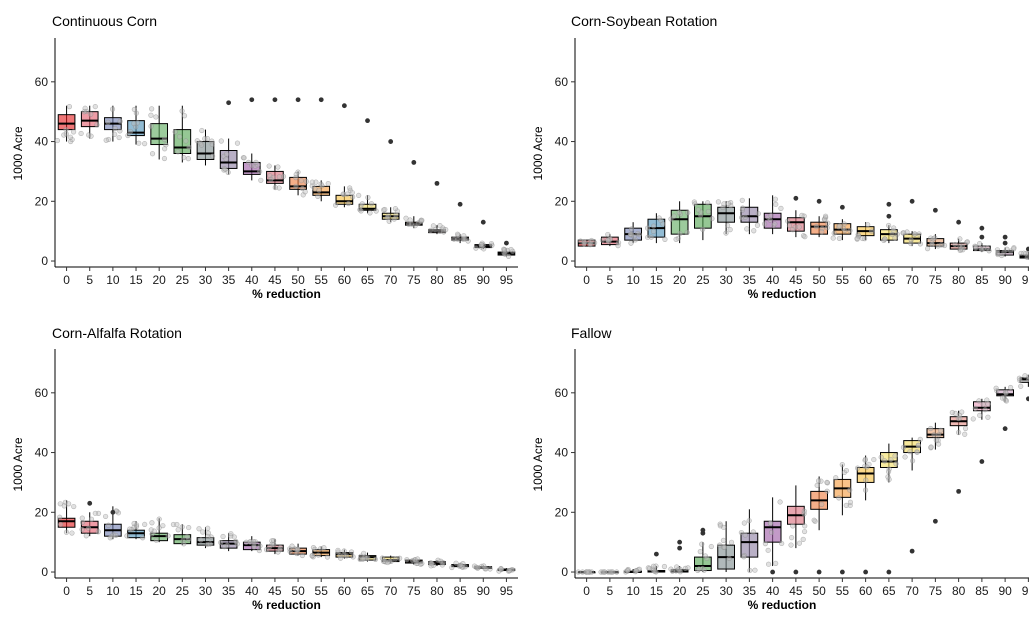 The height and width of the screenshot is (620, 1029). Describe the element at coordinates (298, 280) in the screenshot. I see `x-tick-label: 50` at that location.